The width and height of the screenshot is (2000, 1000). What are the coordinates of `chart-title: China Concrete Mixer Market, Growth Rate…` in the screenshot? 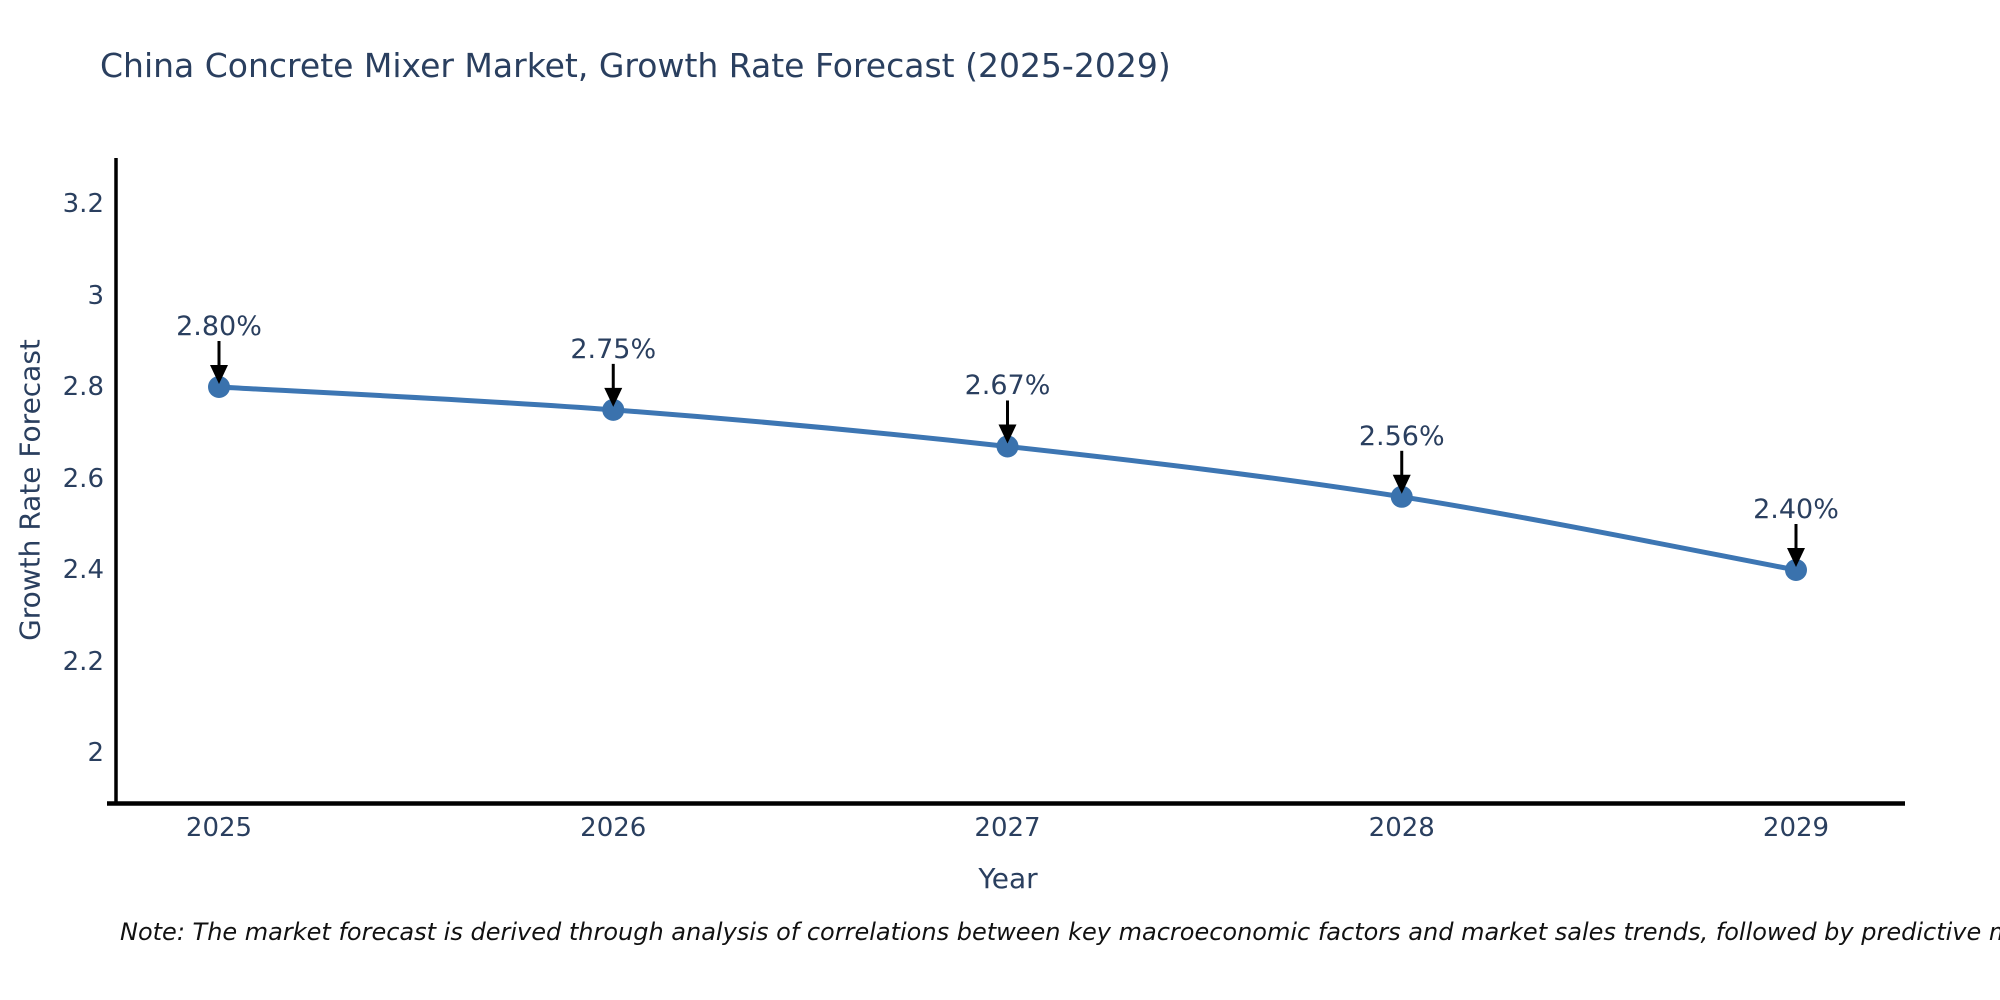 It's located at (635, 65).